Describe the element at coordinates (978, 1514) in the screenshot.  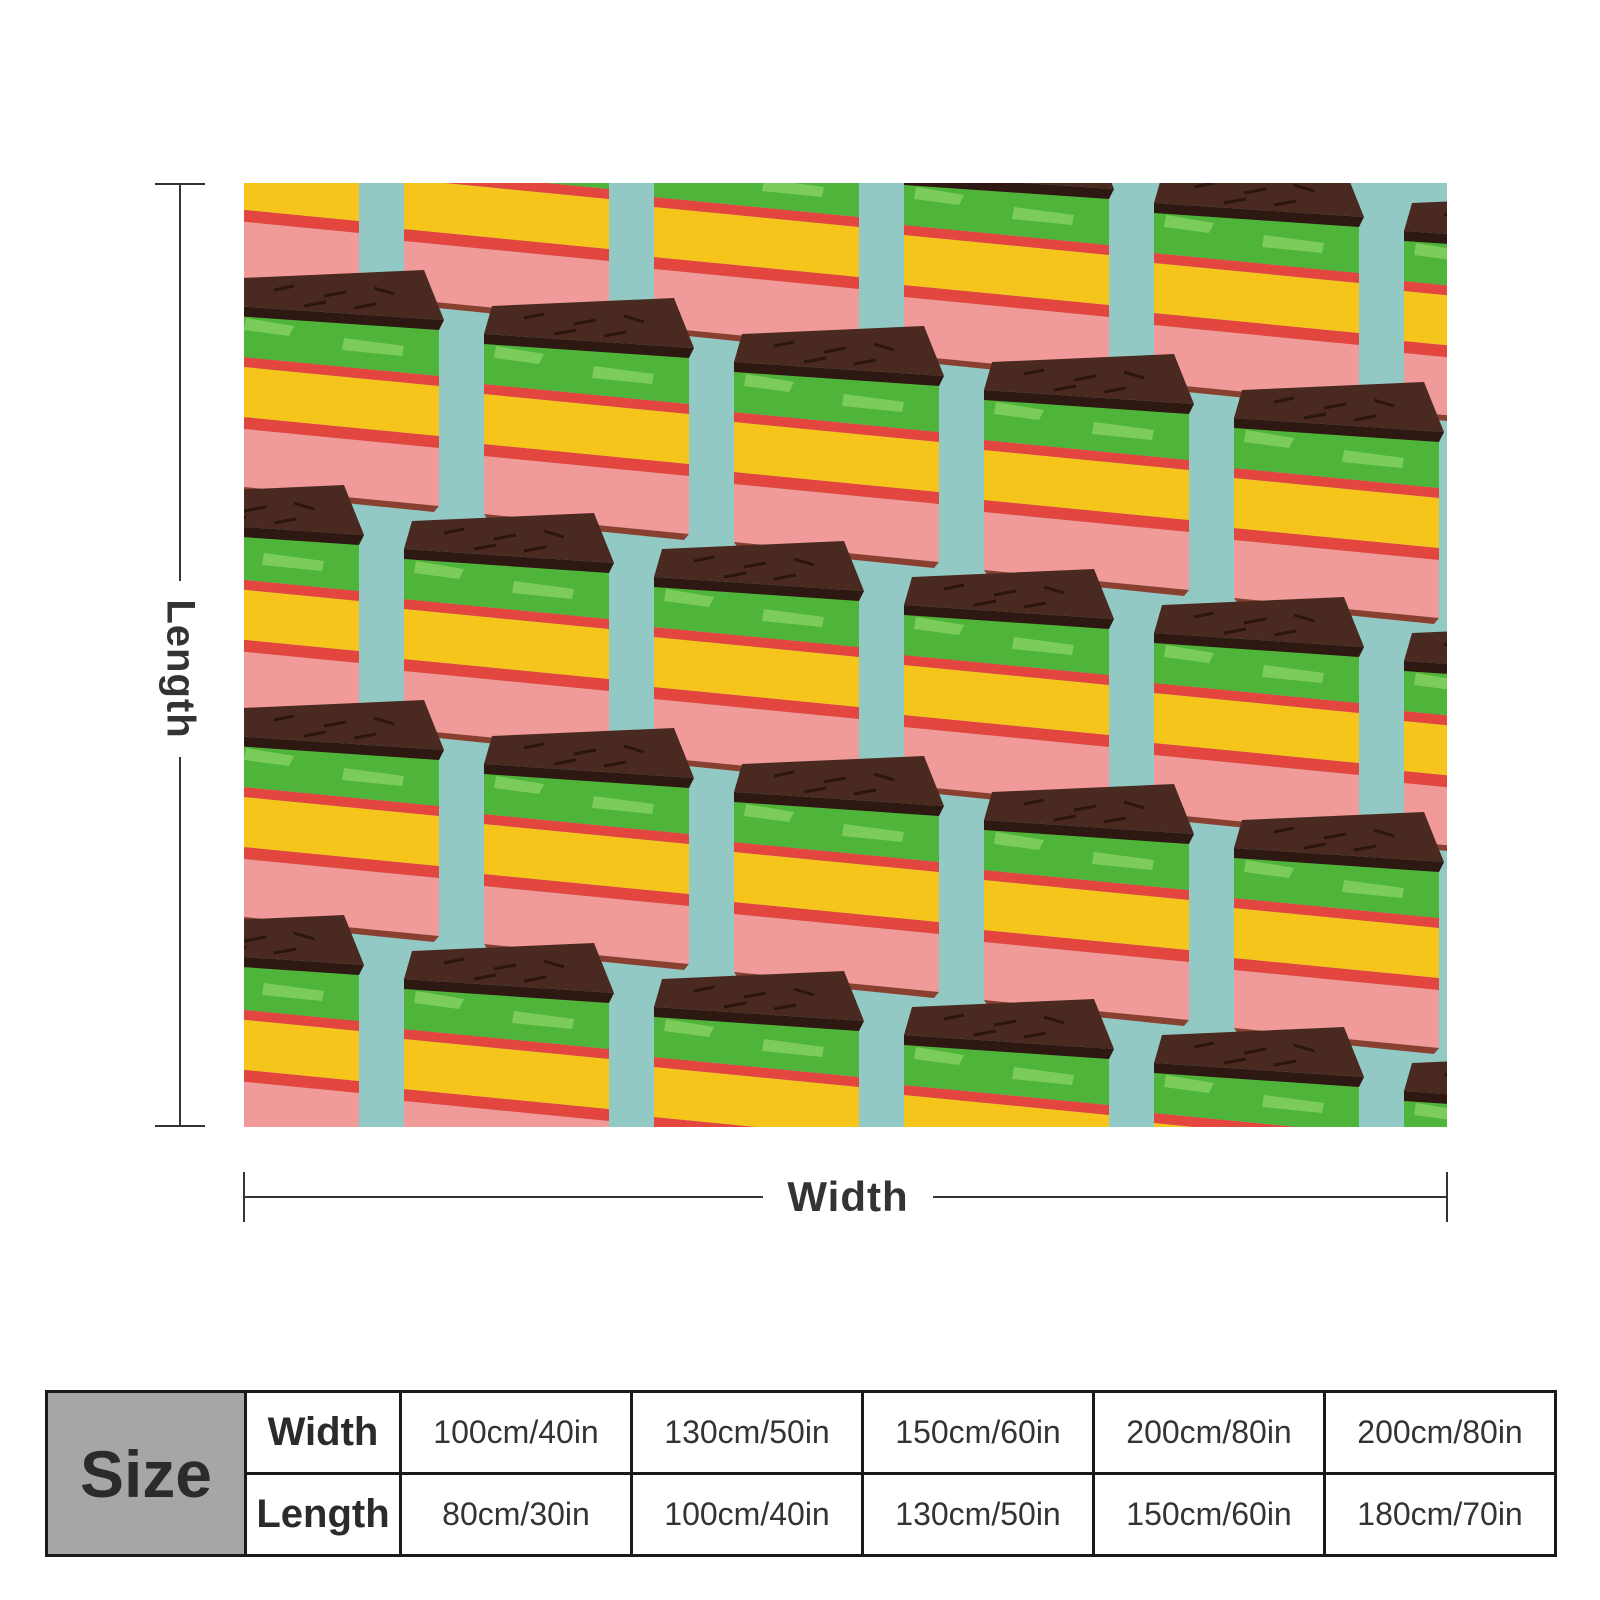
I see `length-cell: 130cm/50in` at that location.